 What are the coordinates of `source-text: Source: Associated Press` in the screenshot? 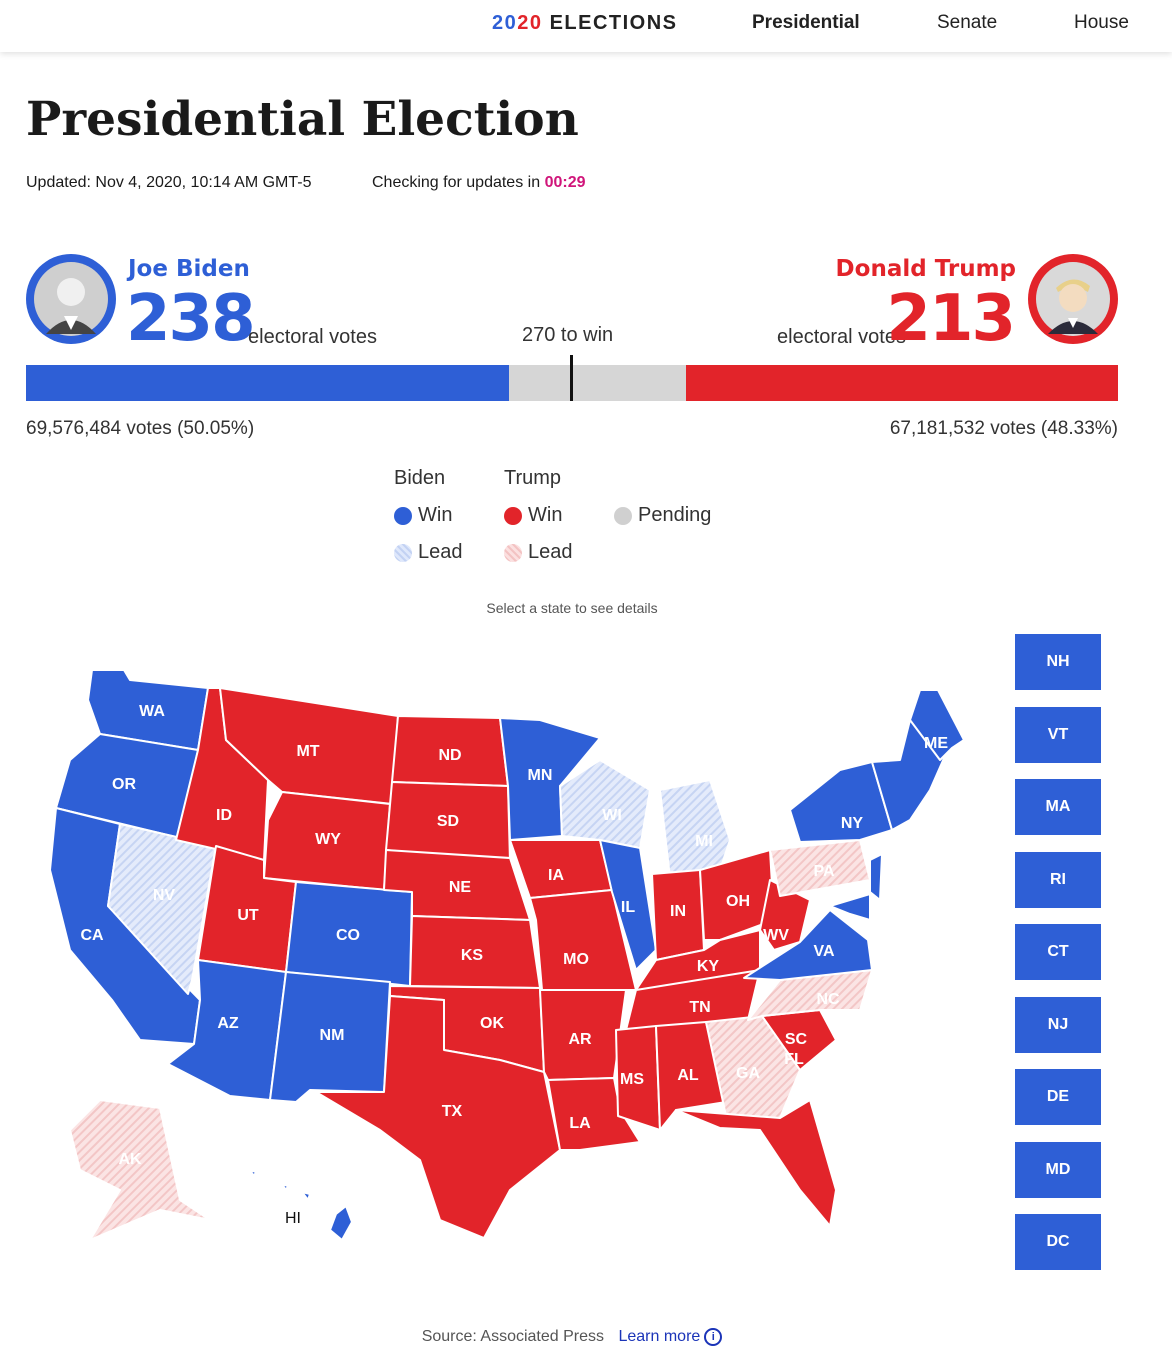 It's located at (513, 1337).